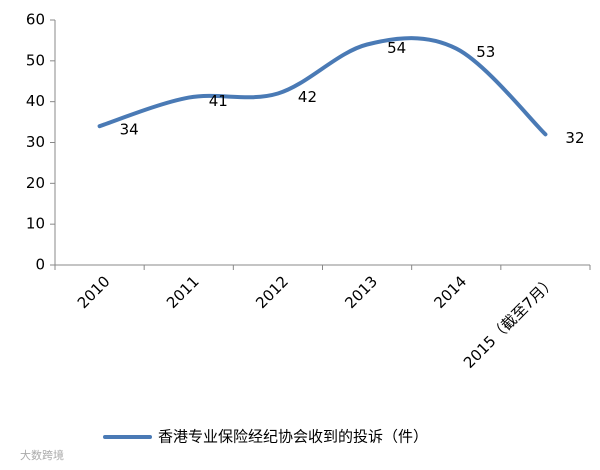 The height and width of the screenshot is (470, 600). I want to click on y-tick-label: 20, so click(35, 183).